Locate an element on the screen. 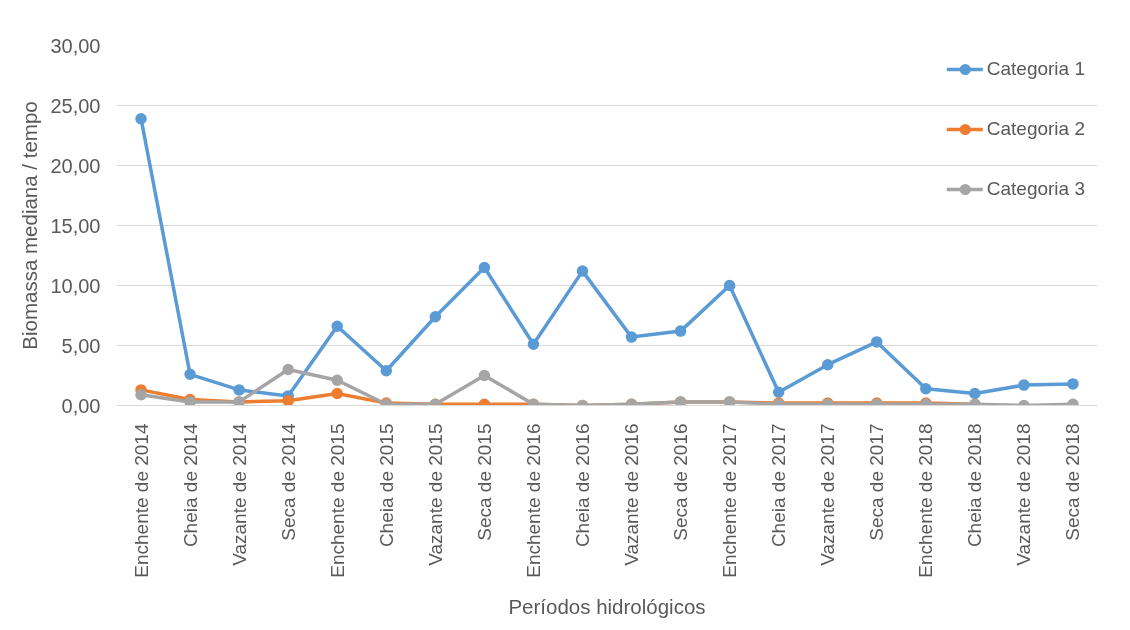 The image size is (1130, 630). x-tick-label: Cheia de 2014 is located at coordinates (190, 485).